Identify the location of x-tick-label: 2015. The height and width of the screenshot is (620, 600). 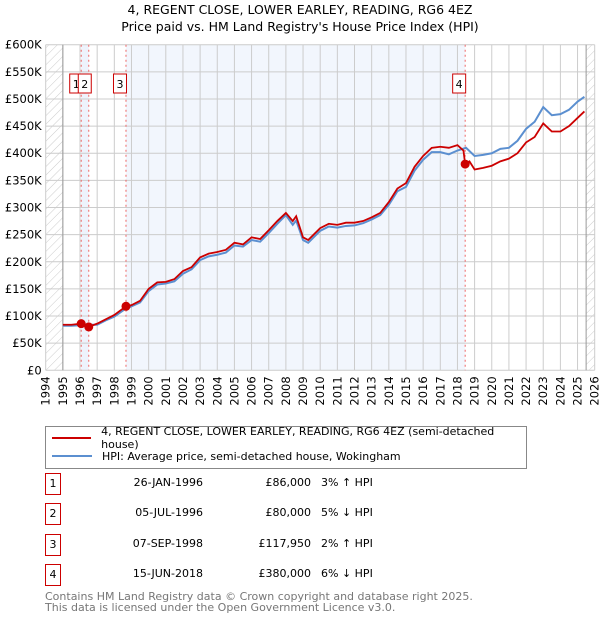
(406, 390).